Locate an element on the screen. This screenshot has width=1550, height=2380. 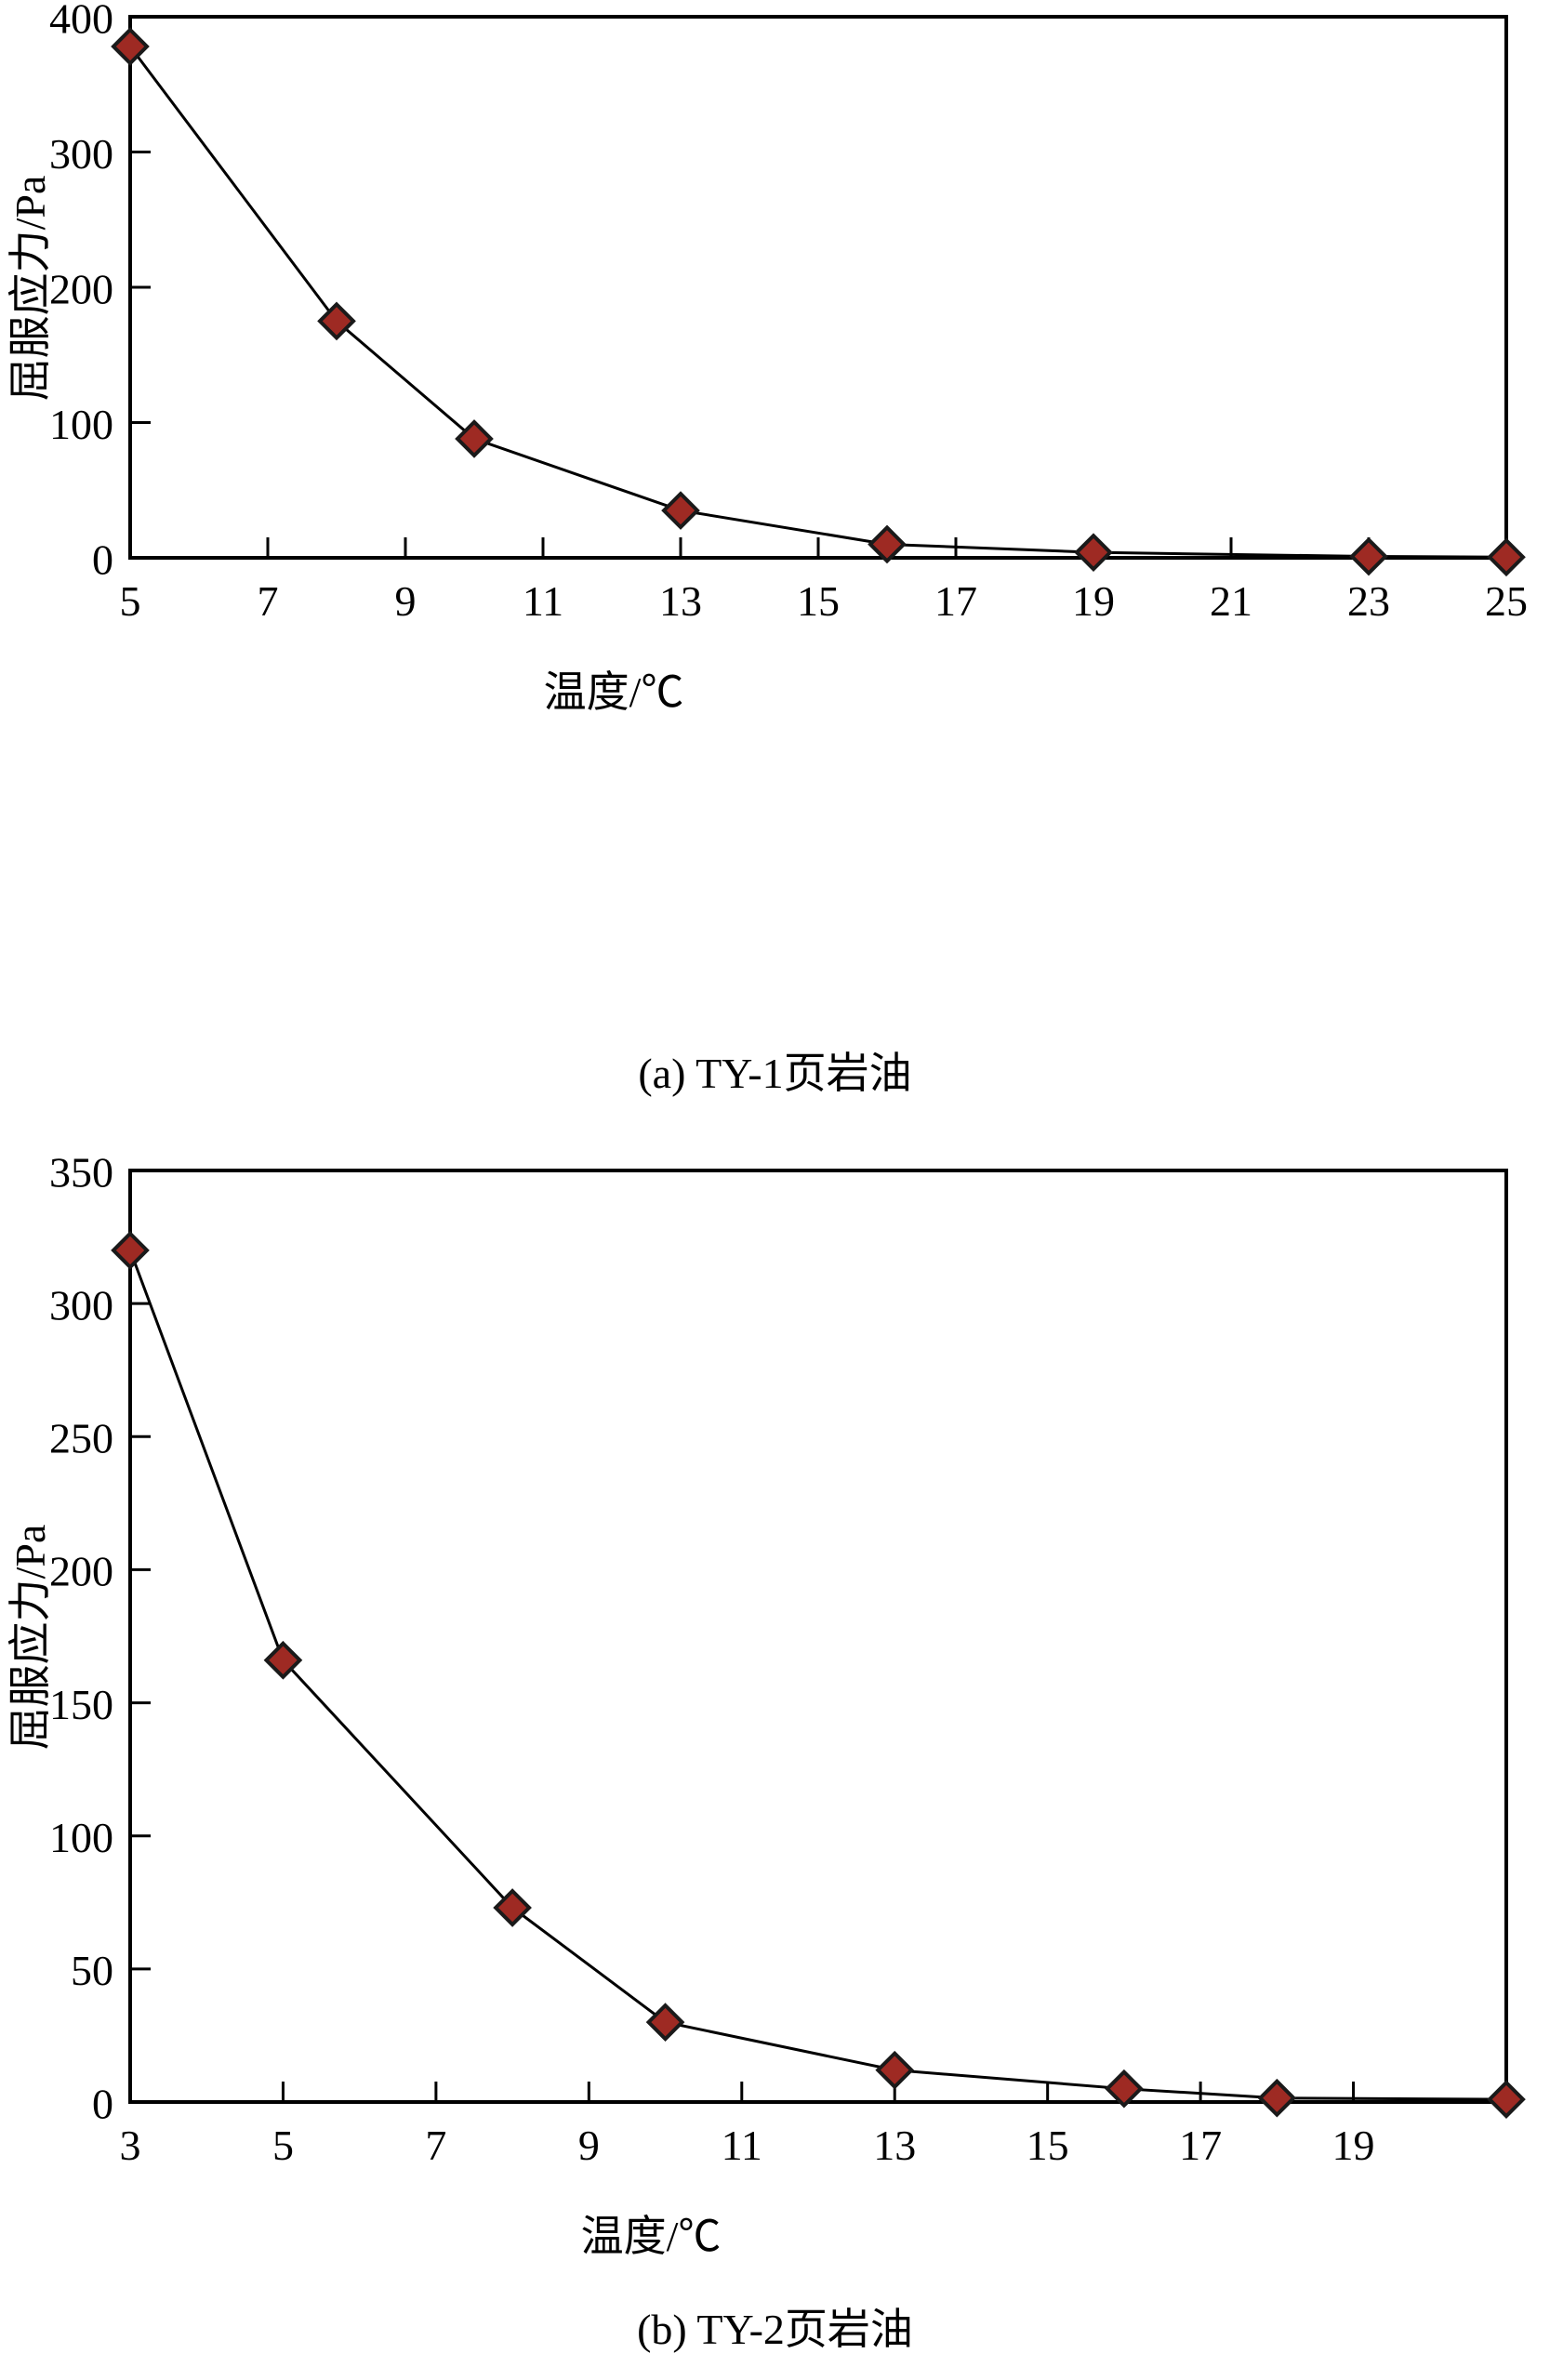
y-tick-label: 350 is located at coordinates (81, 1175).